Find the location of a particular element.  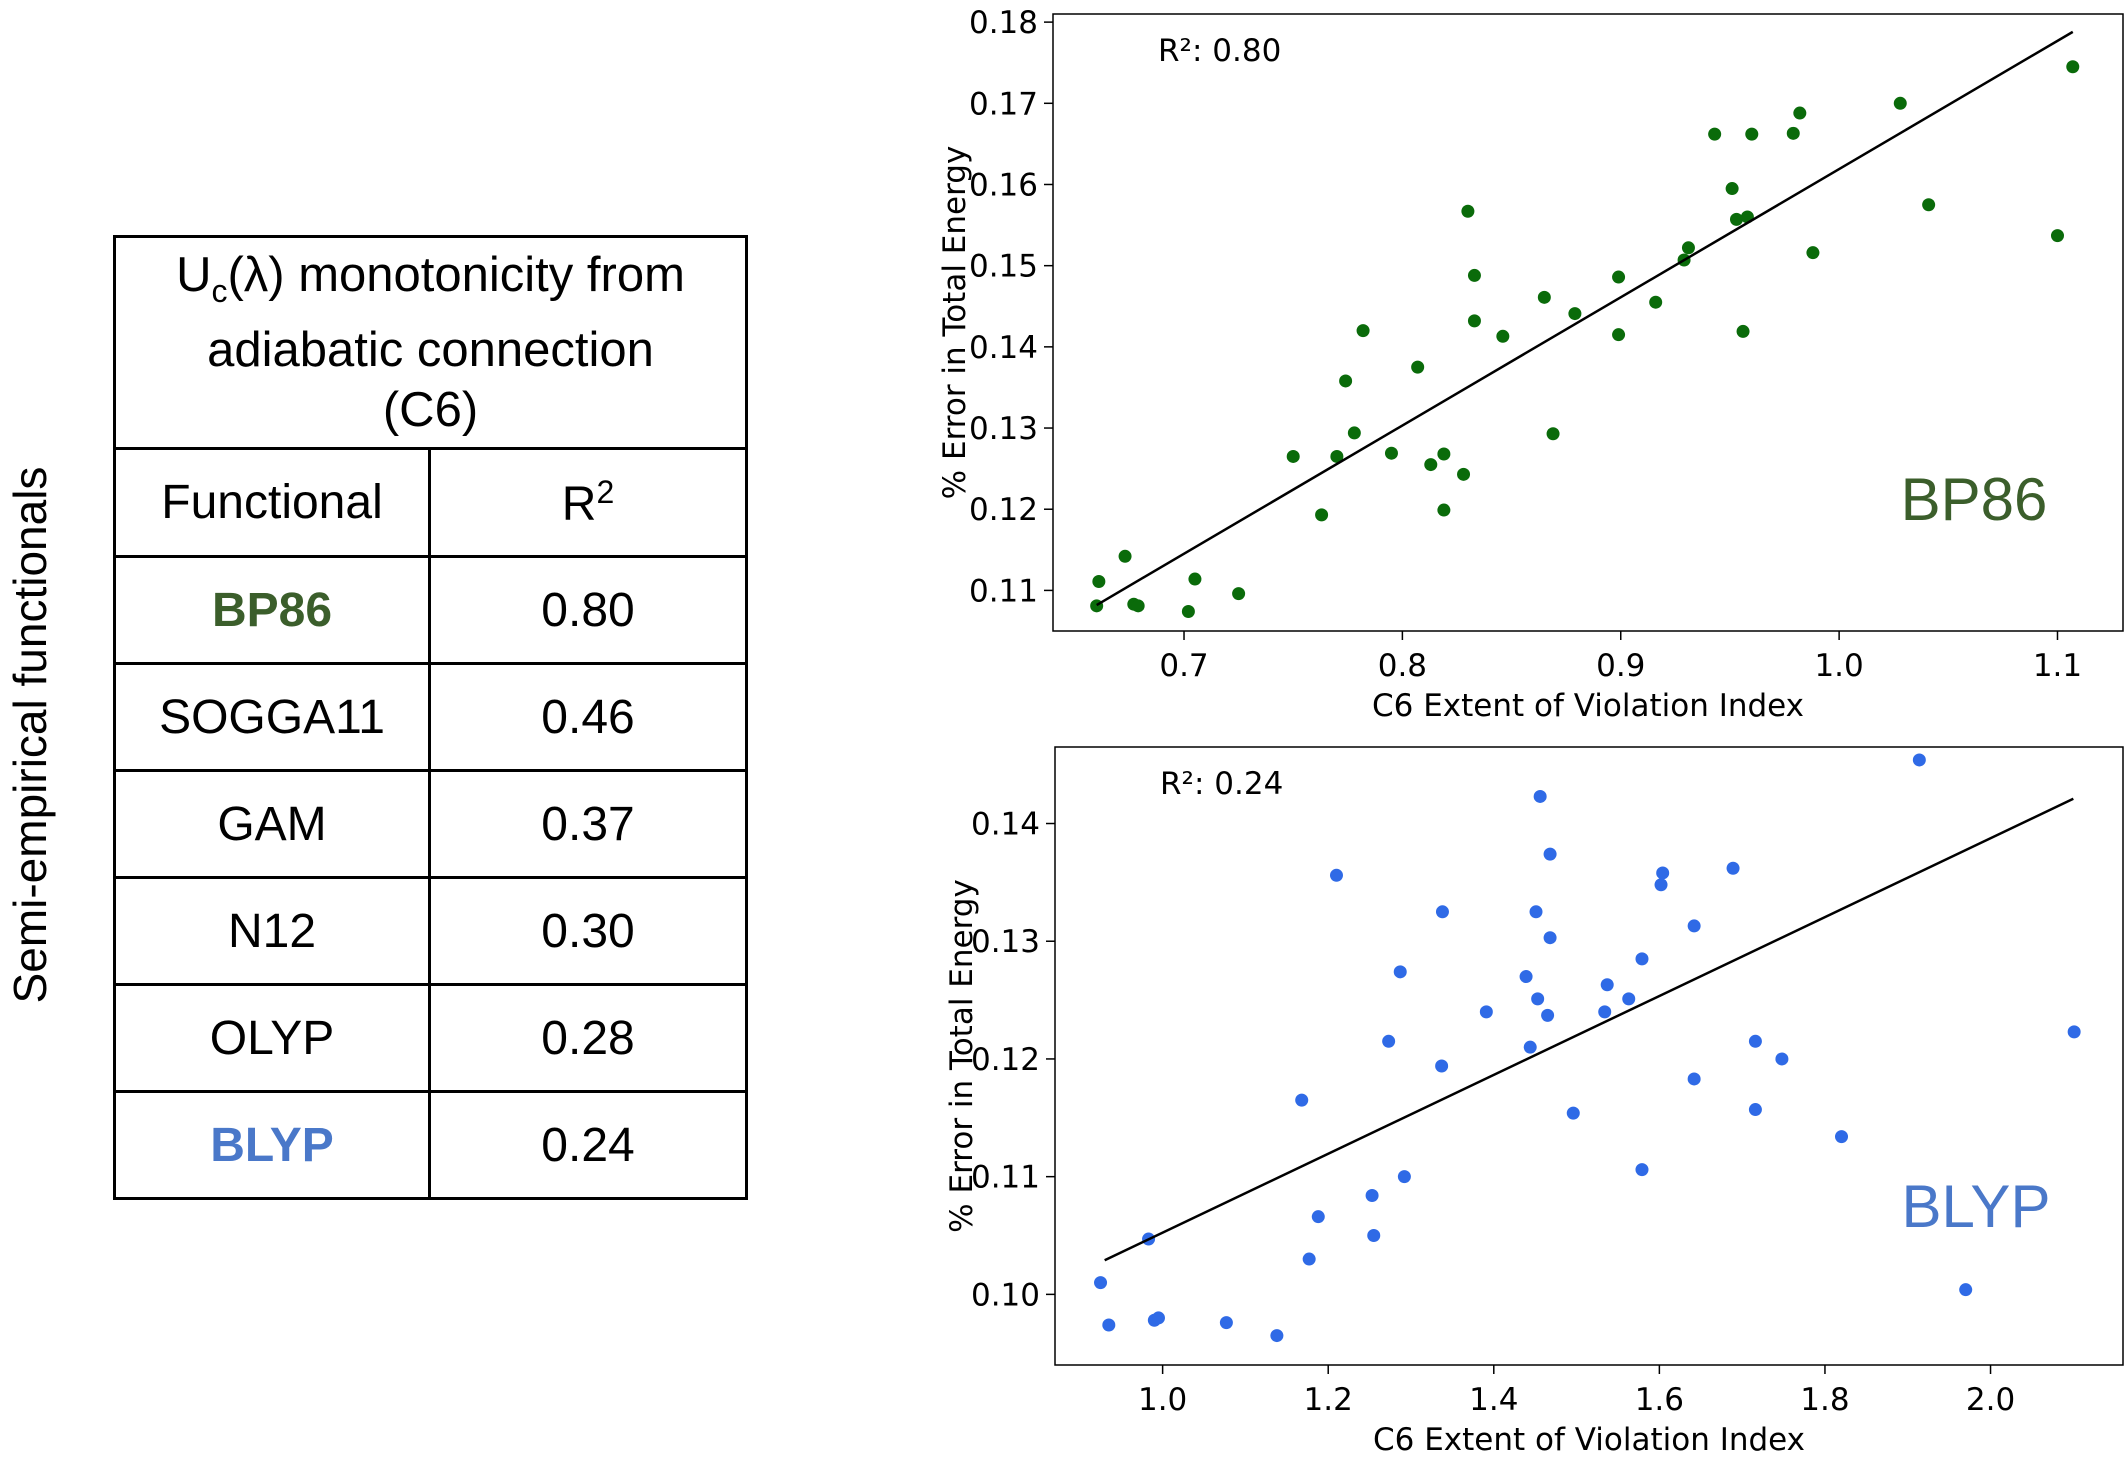

title-line1: (λ) monotonicity from is located at coordinates (456, 274).